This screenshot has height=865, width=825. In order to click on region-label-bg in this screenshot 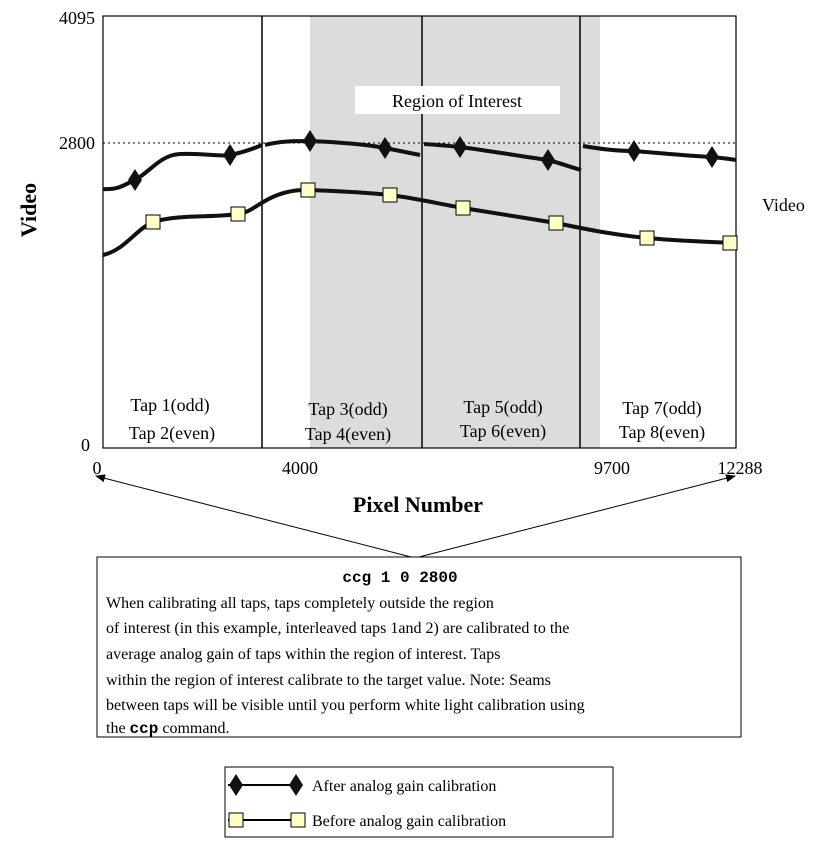, I will do `click(457, 100)`.